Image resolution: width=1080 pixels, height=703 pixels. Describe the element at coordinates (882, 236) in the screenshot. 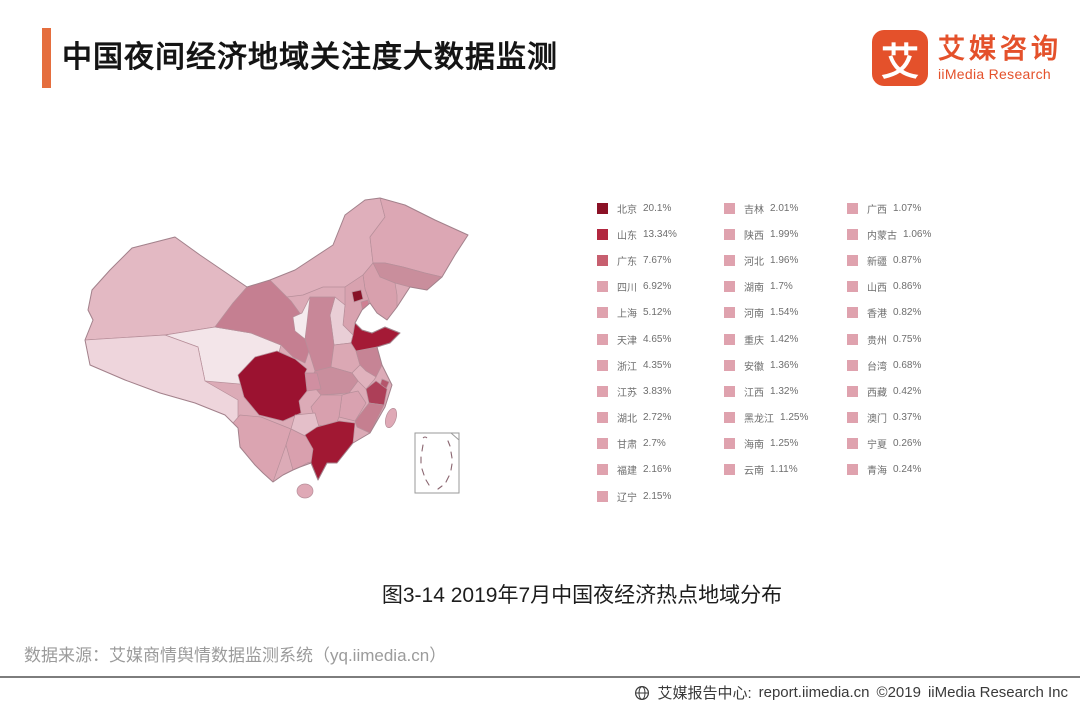

I see `legend-region-name: 内蒙古` at that location.